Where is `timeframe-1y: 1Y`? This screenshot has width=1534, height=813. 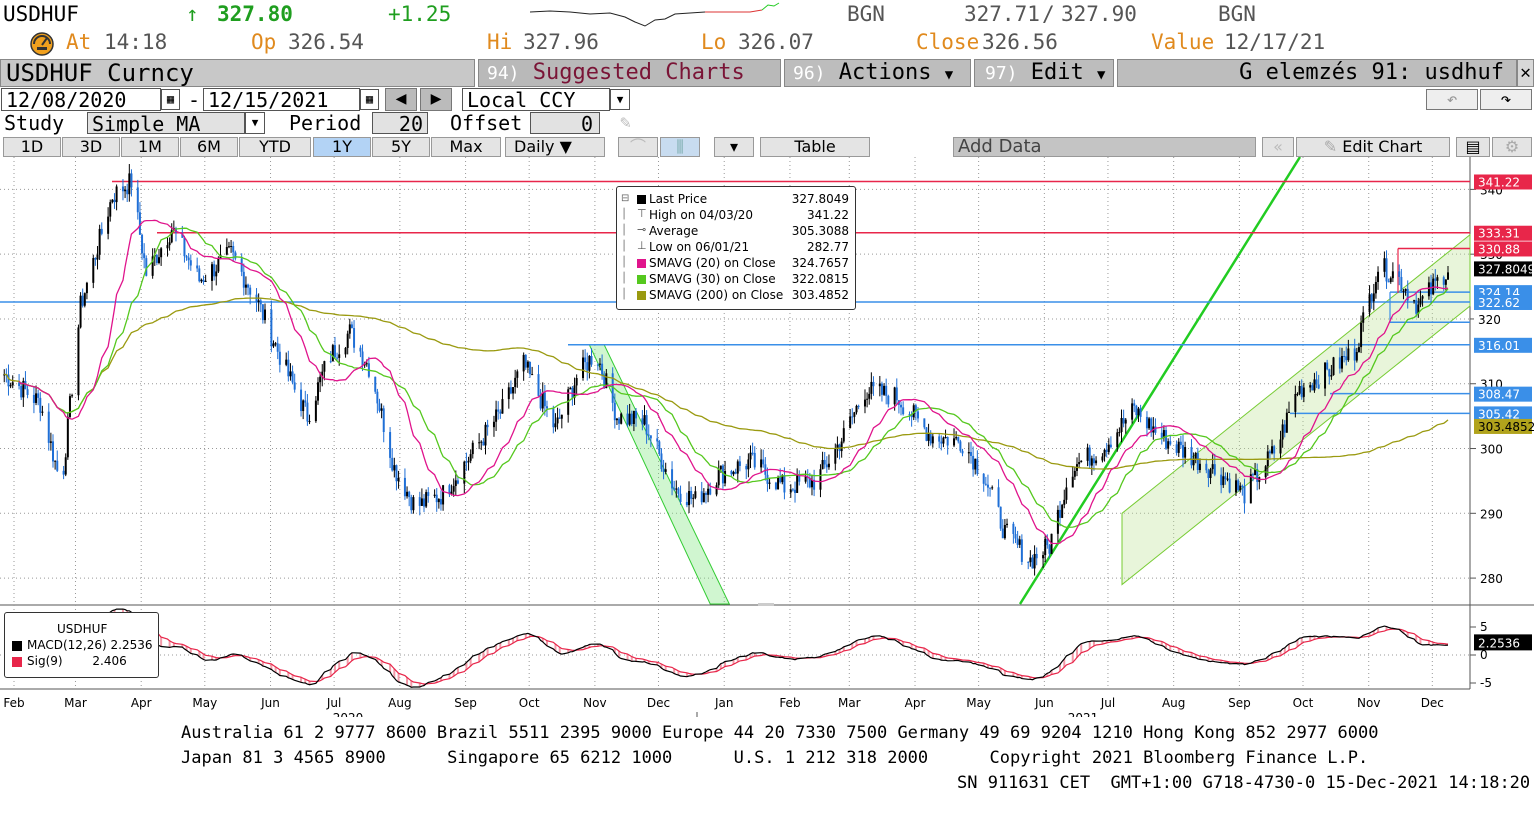
timeframe-1y: 1Y is located at coordinates (342, 147).